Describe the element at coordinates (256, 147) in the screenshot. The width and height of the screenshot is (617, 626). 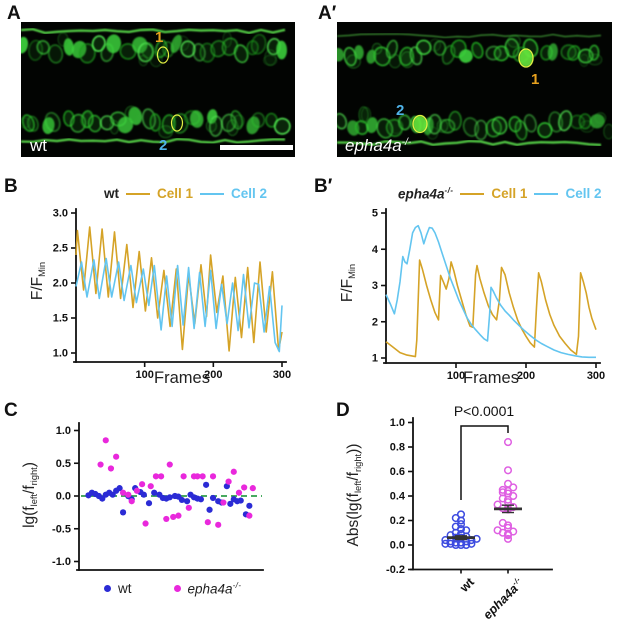
I see `scale-bar` at that location.